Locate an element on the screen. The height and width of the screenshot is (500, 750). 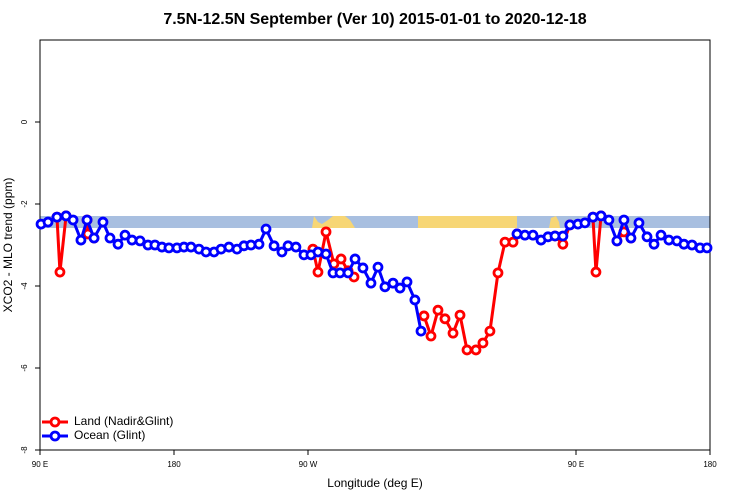
legend: Land (Nadir&Glint)Ocean (Glint) is located at coordinates (107, 428).